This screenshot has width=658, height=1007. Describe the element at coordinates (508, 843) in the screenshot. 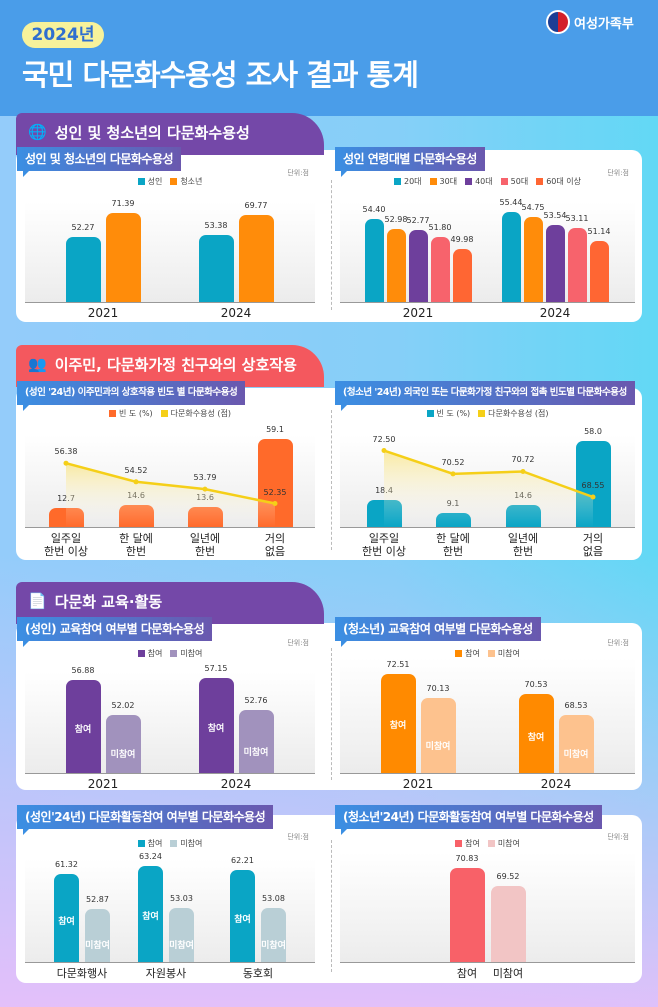

I see `legend-label: 미참여` at that location.